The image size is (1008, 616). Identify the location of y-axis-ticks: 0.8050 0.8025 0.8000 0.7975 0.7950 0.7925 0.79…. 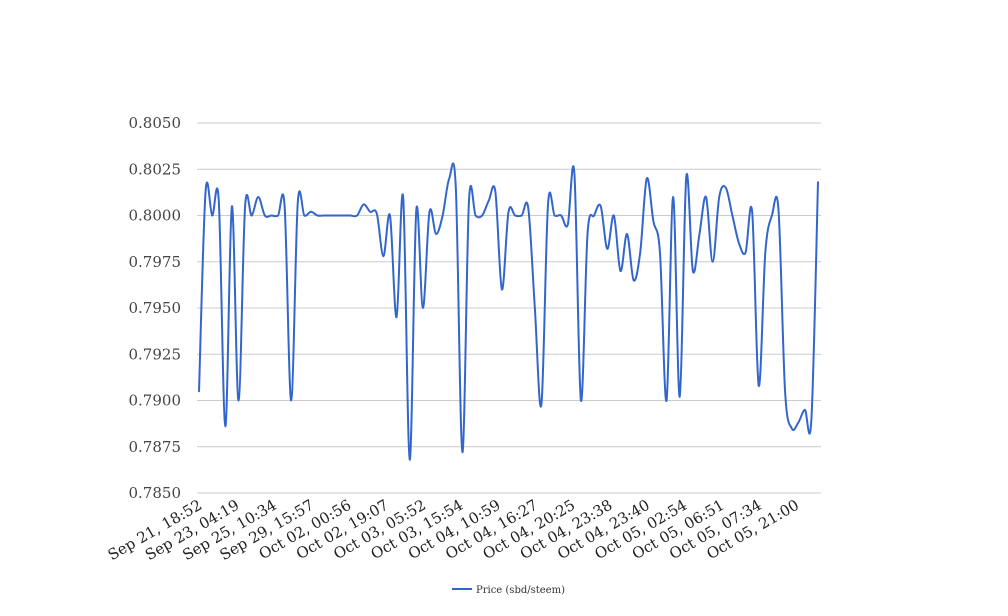
(155, 308).